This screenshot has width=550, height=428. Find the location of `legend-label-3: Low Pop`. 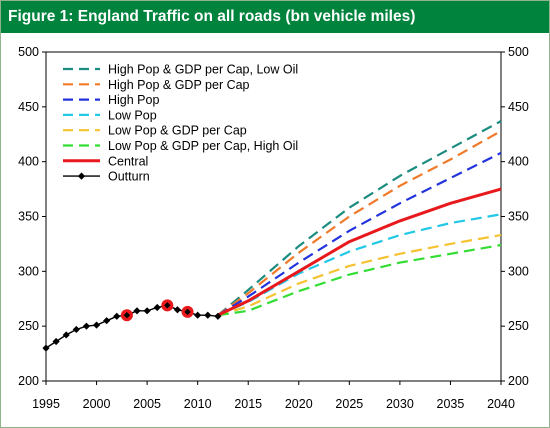

legend-label-3: Low Pop is located at coordinates (132, 115).